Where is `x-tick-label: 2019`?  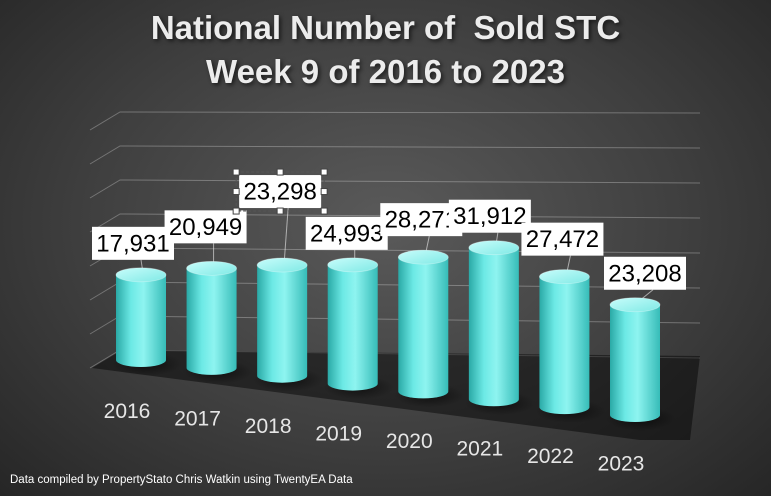
x-tick-label: 2019 is located at coordinates (338, 434).